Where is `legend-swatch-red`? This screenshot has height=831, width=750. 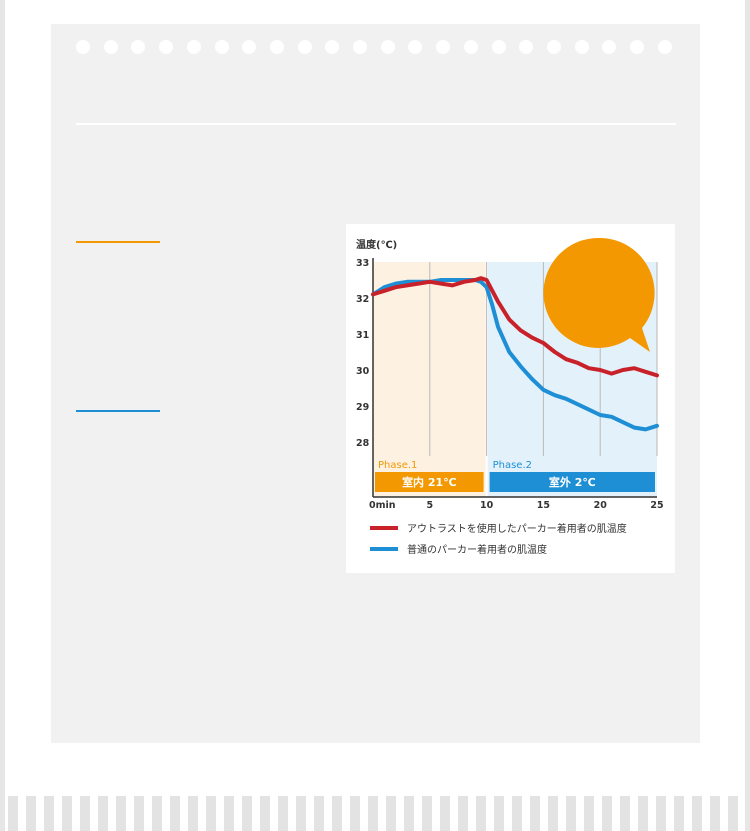
legend-swatch-red is located at coordinates (384, 527).